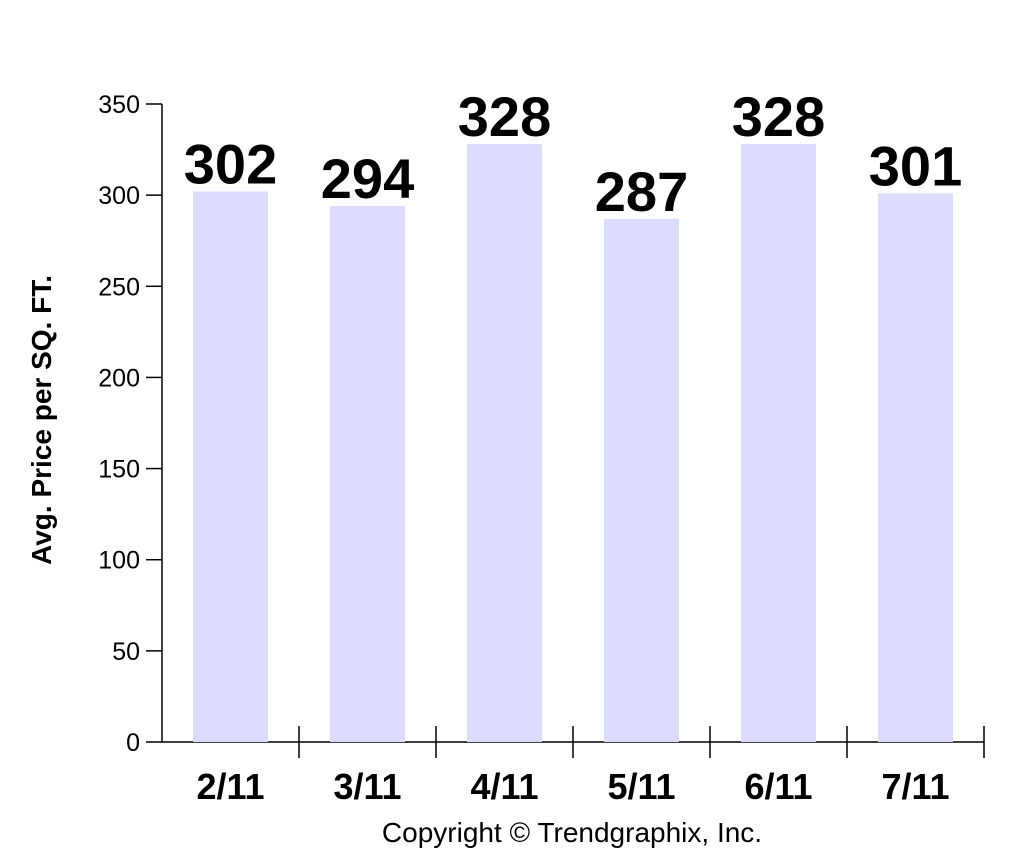  I want to click on y-axis-title: Avg. Price per SQ. FT., so click(41, 420).